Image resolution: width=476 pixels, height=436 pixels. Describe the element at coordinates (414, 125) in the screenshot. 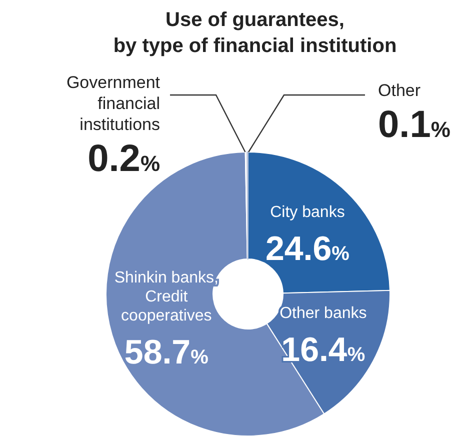

I see `data-label: 0.1%` at that location.